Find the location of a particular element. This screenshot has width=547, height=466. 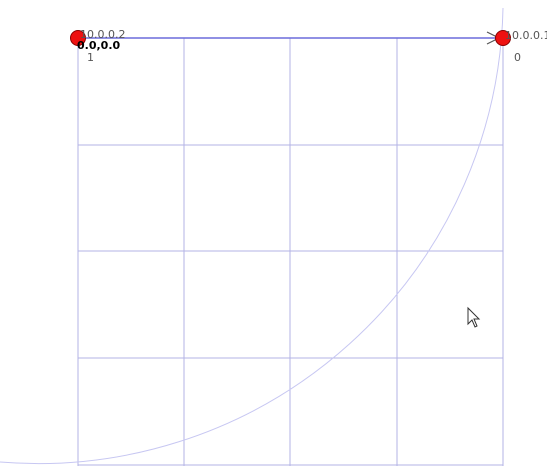

node-id-label: 10.0.0.2 is located at coordinates (102, 34).